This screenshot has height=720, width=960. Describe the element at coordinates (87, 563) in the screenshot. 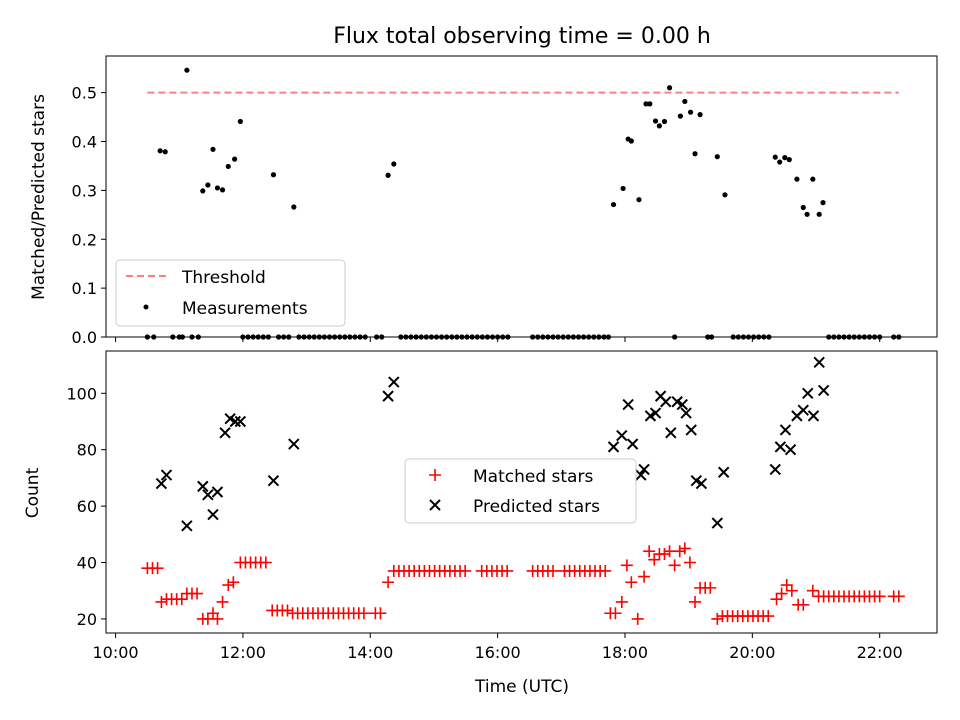

I see `count-ytick-label: 40` at that location.